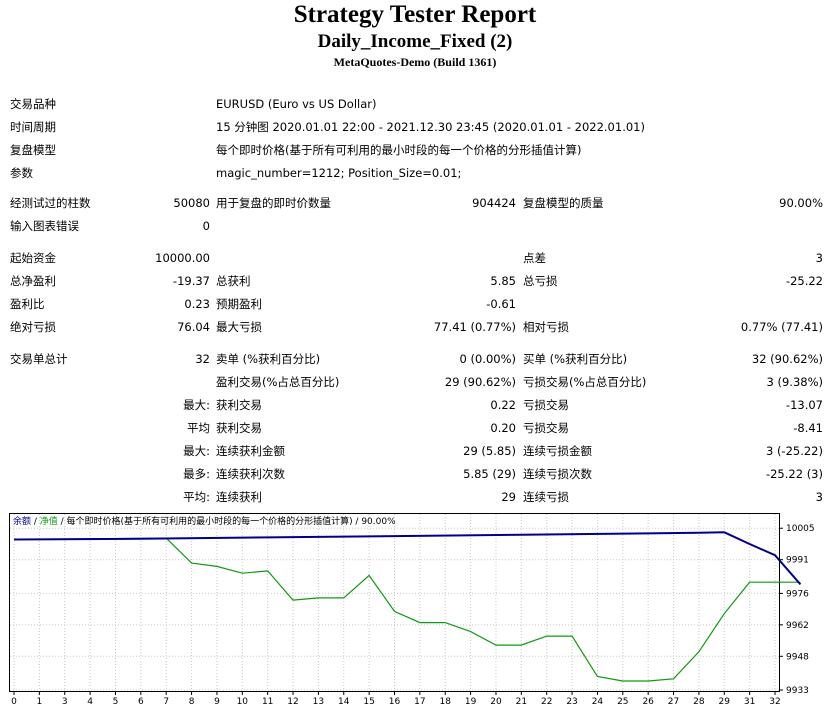 This screenshot has width=830, height=713. What do you see at coordinates (21, 173) in the screenshot?
I see `params-label: 参数` at bounding box center [21, 173].